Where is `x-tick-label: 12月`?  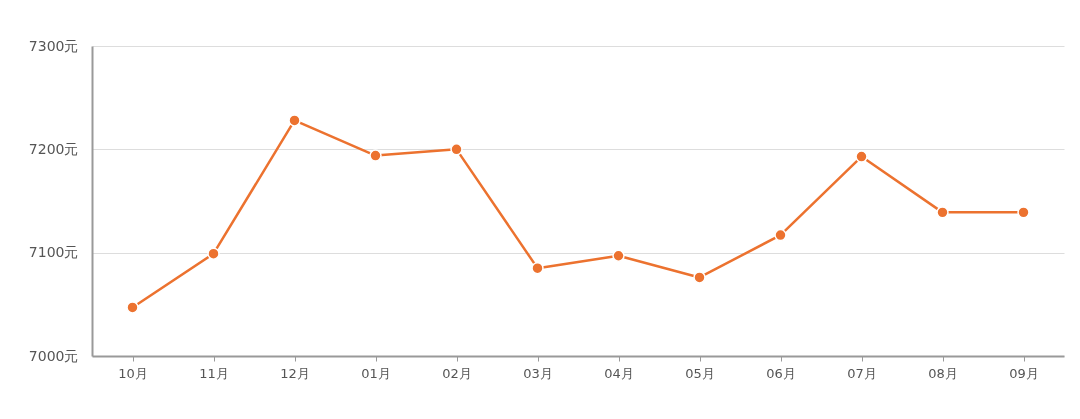
x-tick-label: 12月 is located at coordinates (295, 373).